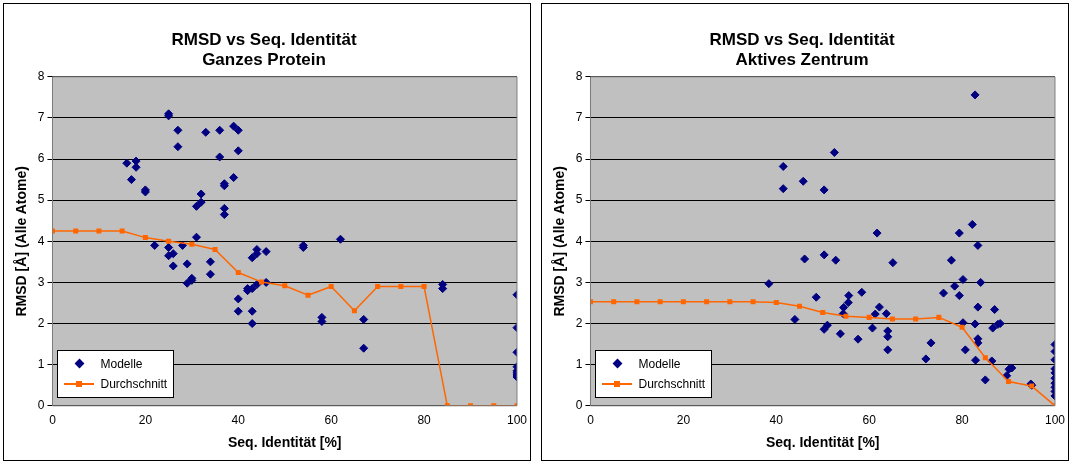  I want to click on chart-subtitle: Ganzes Protein, so click(264, 60).